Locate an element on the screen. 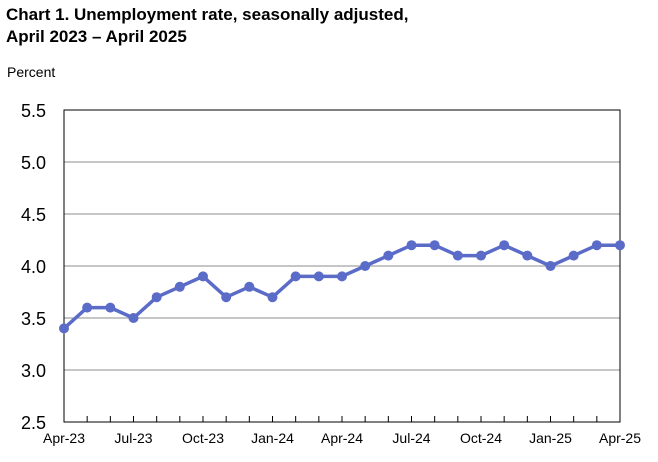  y-tick-label: 2.5 is located at coordinates (33, 423).